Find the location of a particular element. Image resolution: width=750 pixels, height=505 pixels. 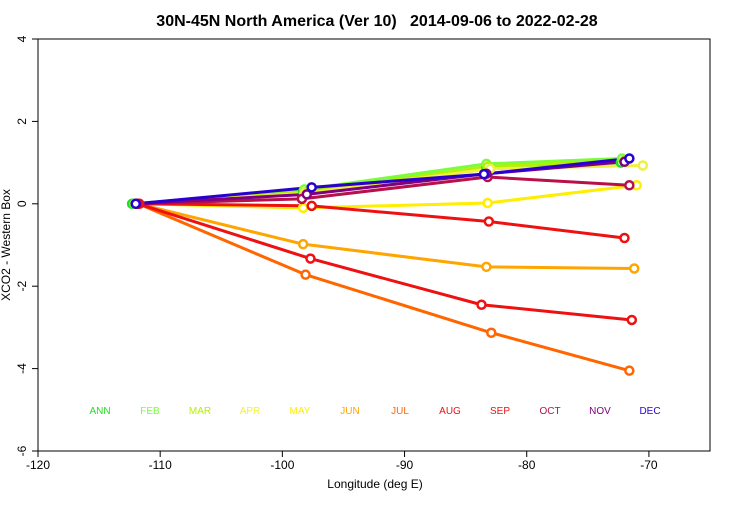

data-point-apr is located at coordinates (643, 165).